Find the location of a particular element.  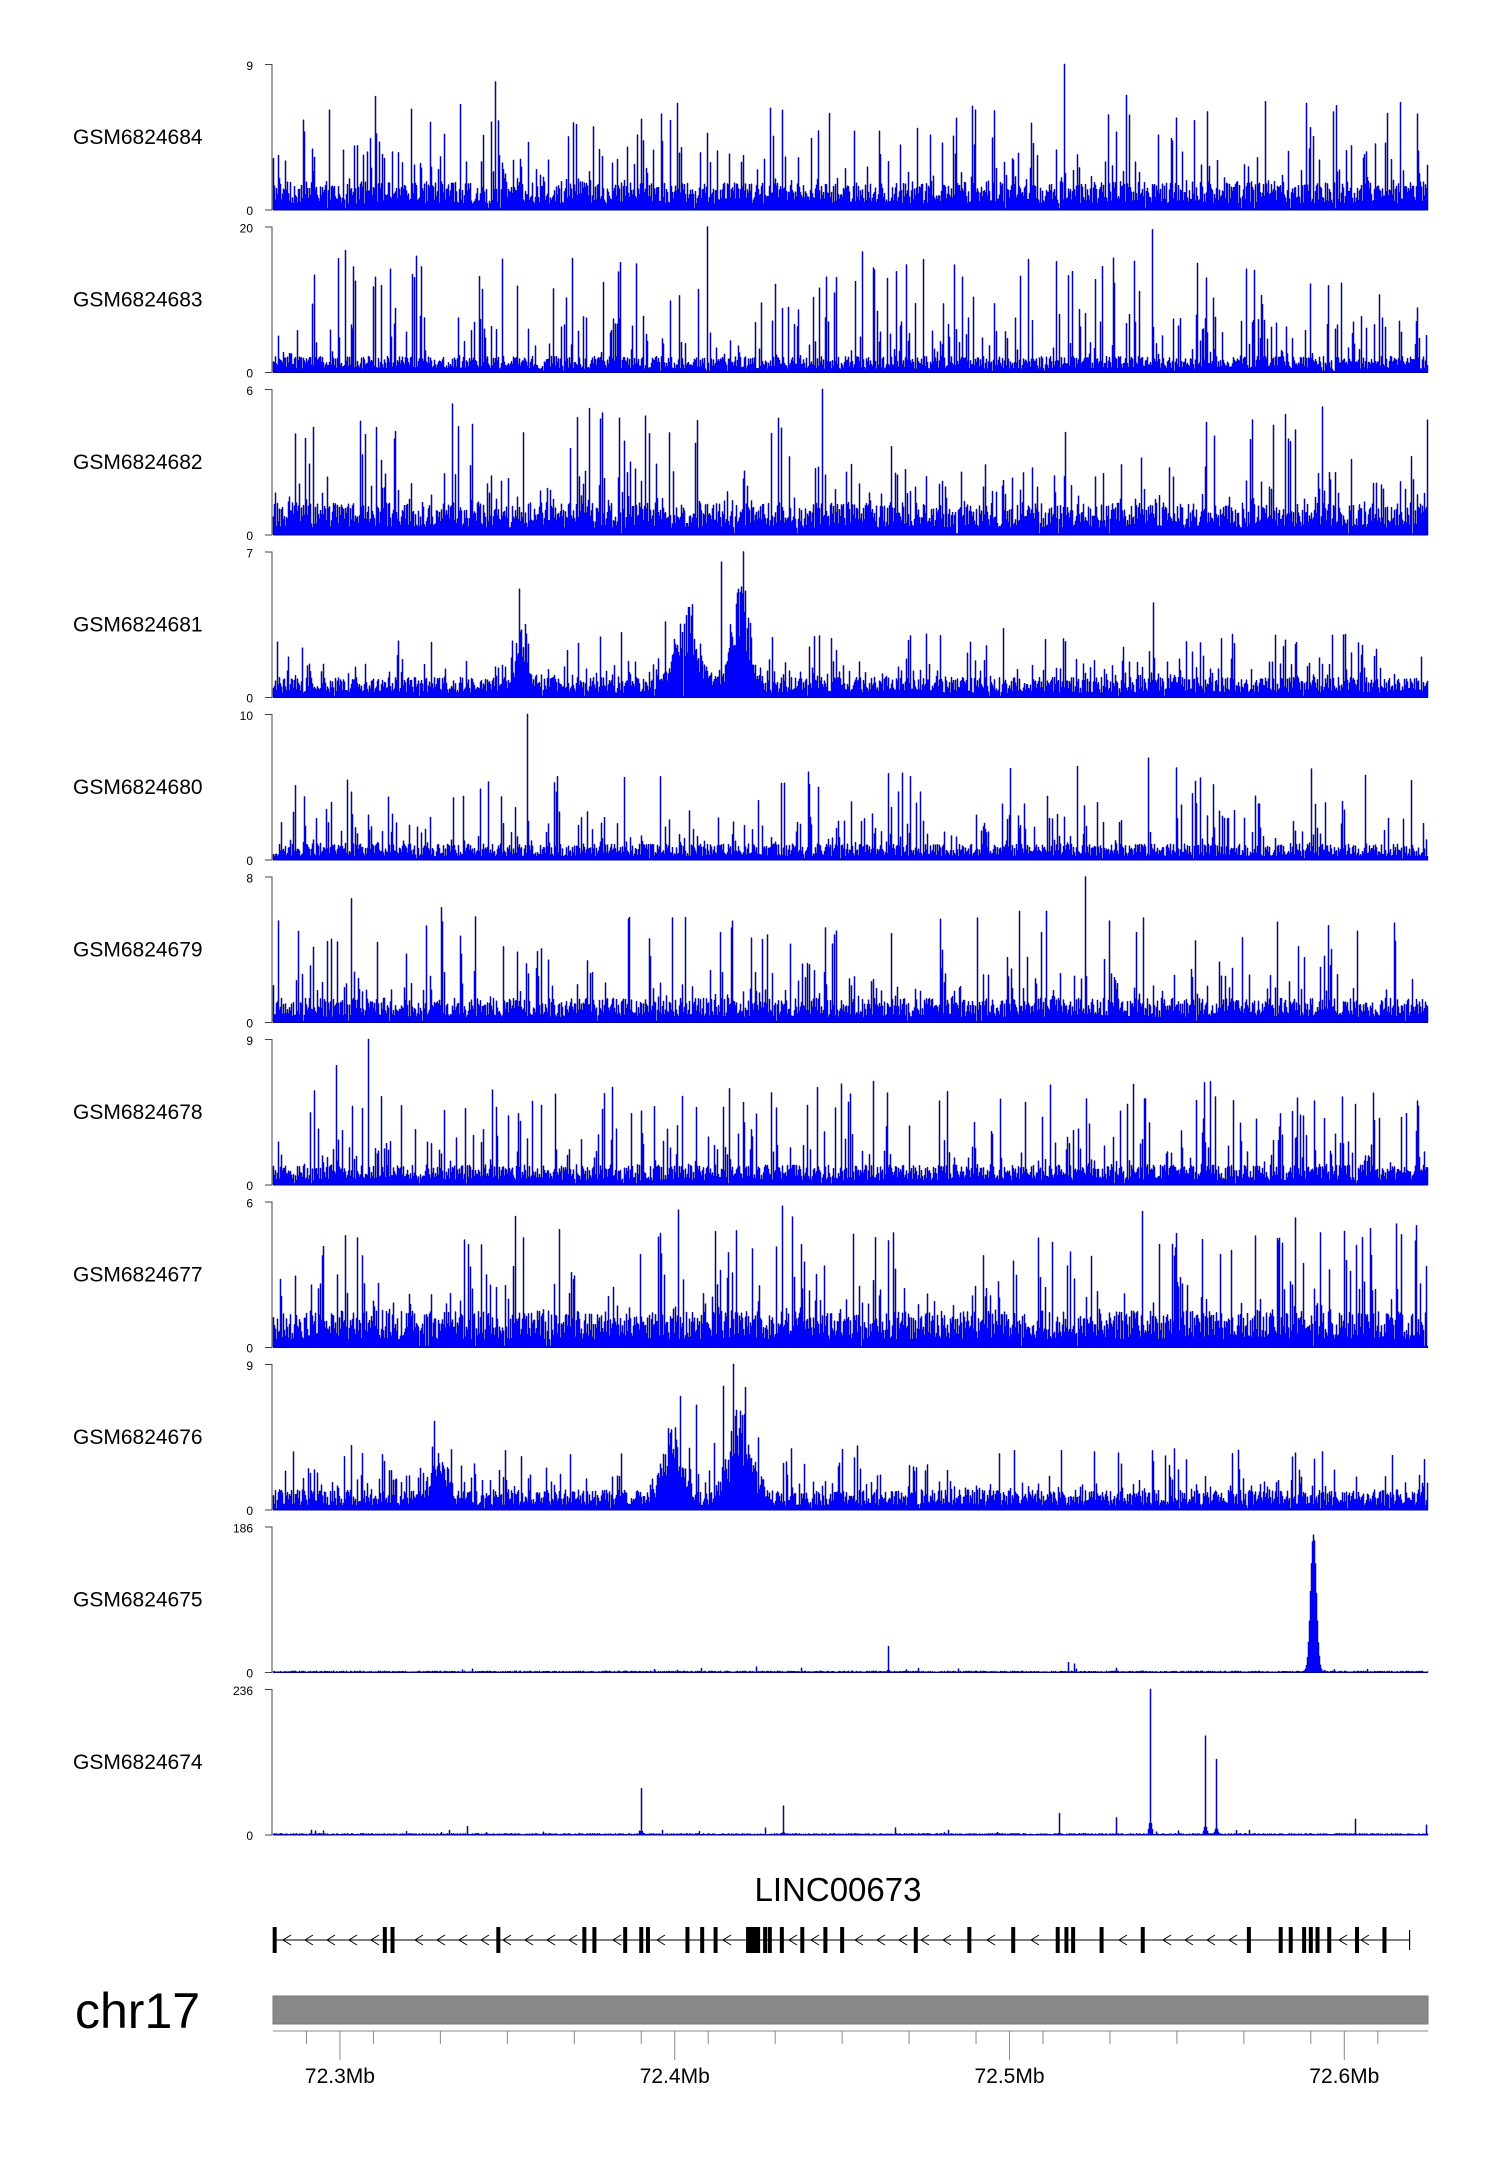

chromosome-ideogram-track: chr17 is located at coordinates (752, 2011).